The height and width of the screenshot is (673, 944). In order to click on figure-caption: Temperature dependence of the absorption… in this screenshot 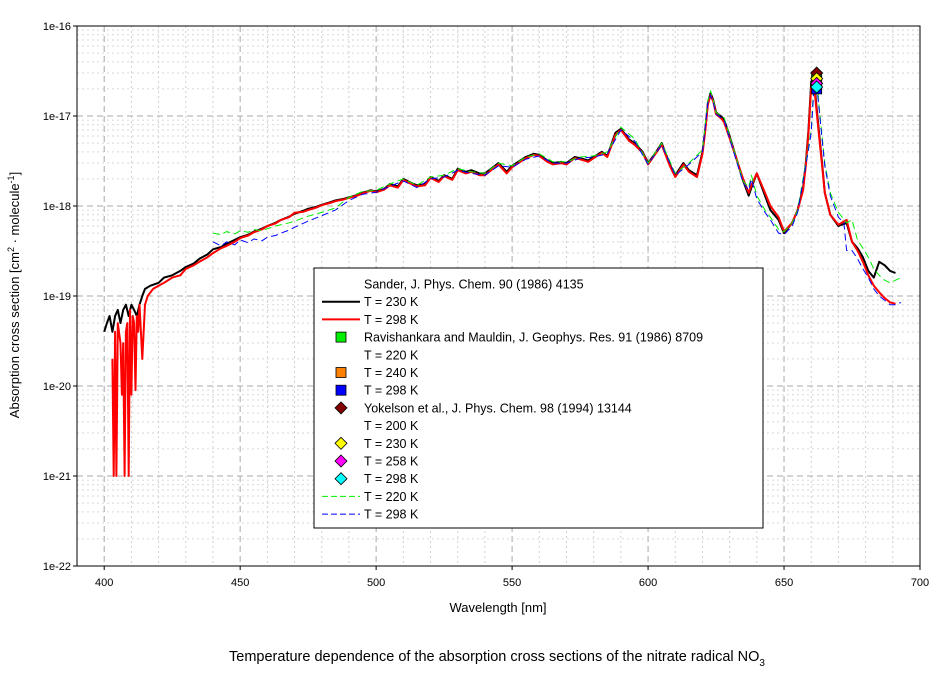, I will do `click(497, 659)`.